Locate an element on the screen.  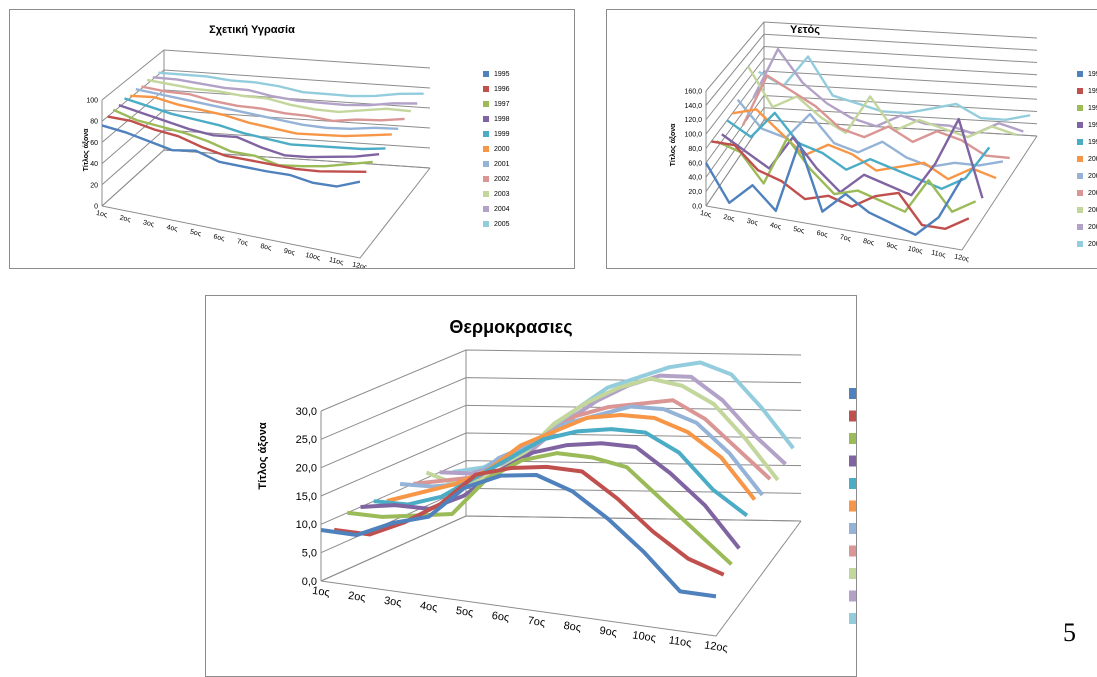
series-line-1996 is located at coordinates (237, 144).